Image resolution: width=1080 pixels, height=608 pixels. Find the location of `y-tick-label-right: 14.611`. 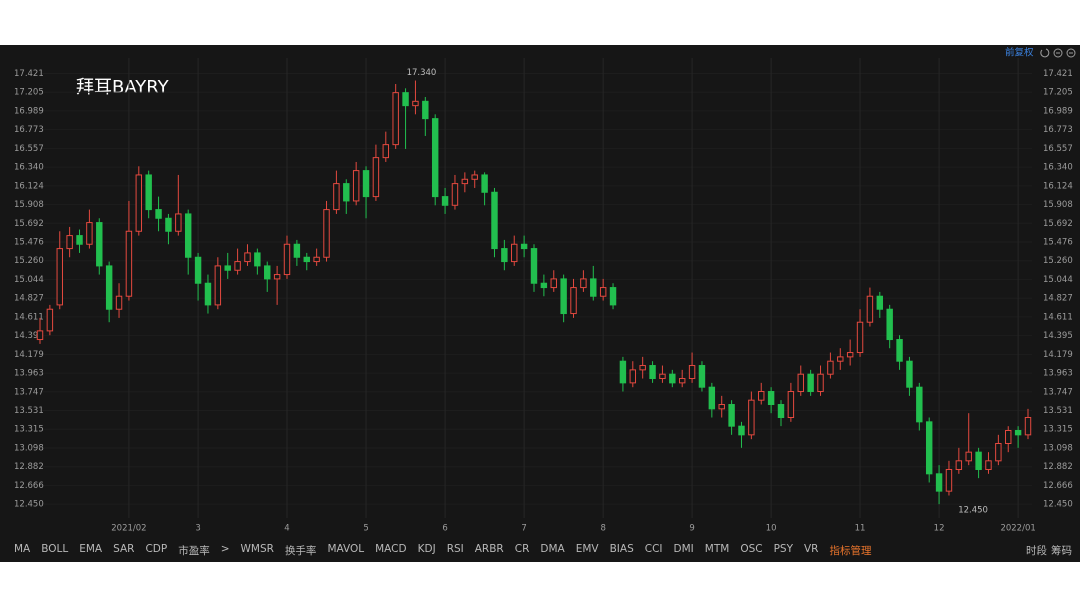

y-tick-label-right: 14.611 is located at coordinates (1058, 317).